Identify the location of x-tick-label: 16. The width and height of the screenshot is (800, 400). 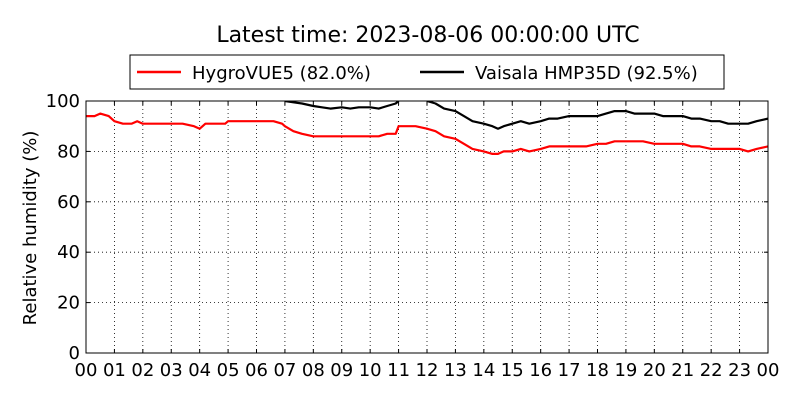
(540, 370).